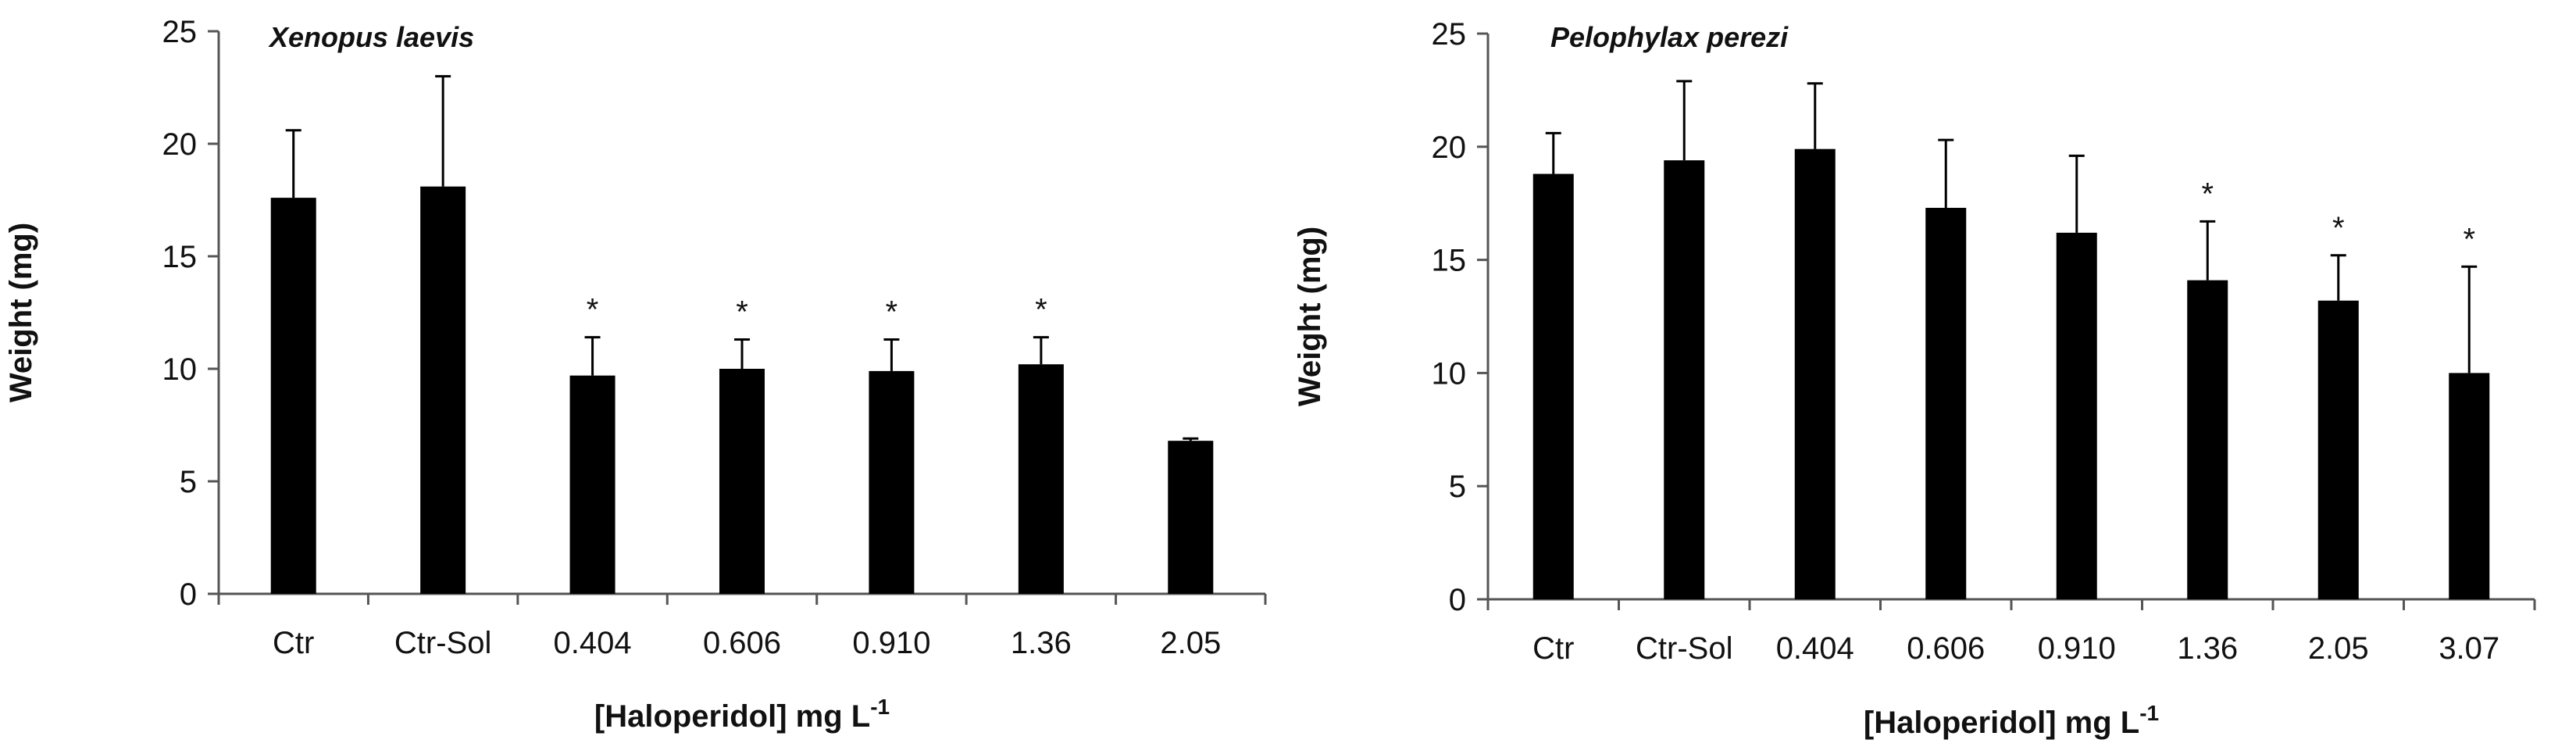 The width and height of the screenshot is (2576, 754). What do you see at coordinates (371, 37) in the screenshot?
I see `species-label: Xenopus laevis` at bounding box center [371, 37].